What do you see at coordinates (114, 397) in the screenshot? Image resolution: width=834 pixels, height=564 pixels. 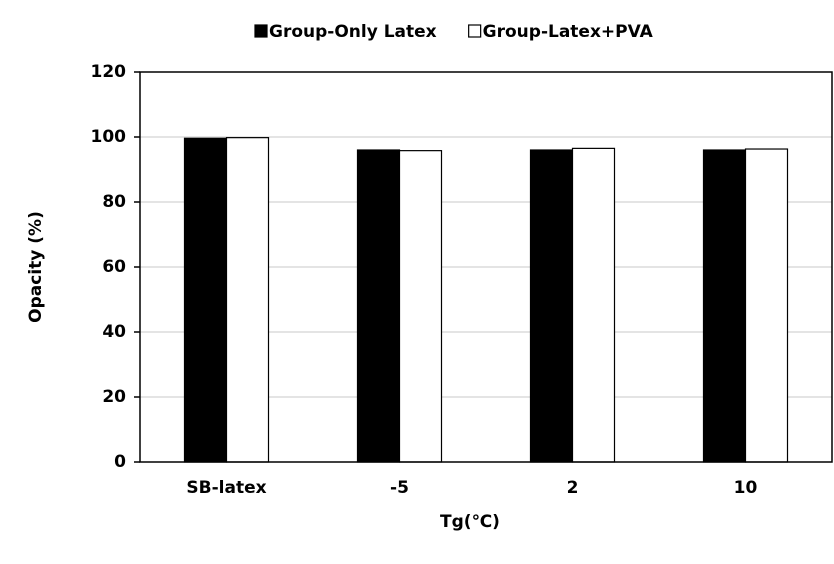 I see `y-tick-label: 20` at bounding box center [114, 397].